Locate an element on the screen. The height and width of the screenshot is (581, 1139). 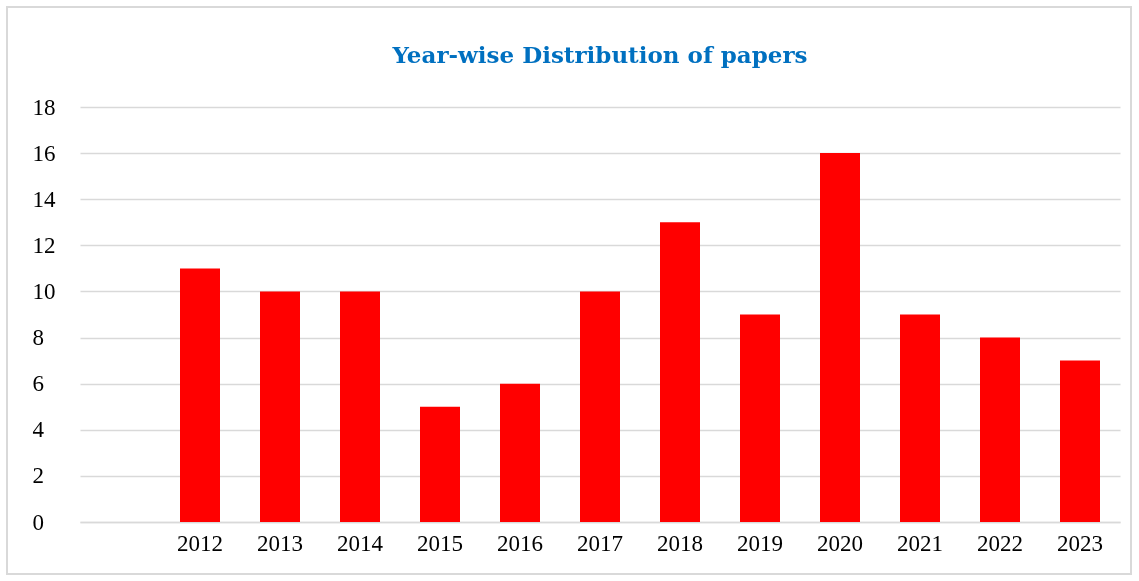
x-tick-label: 2023 is located at coordinates (1080, 543).